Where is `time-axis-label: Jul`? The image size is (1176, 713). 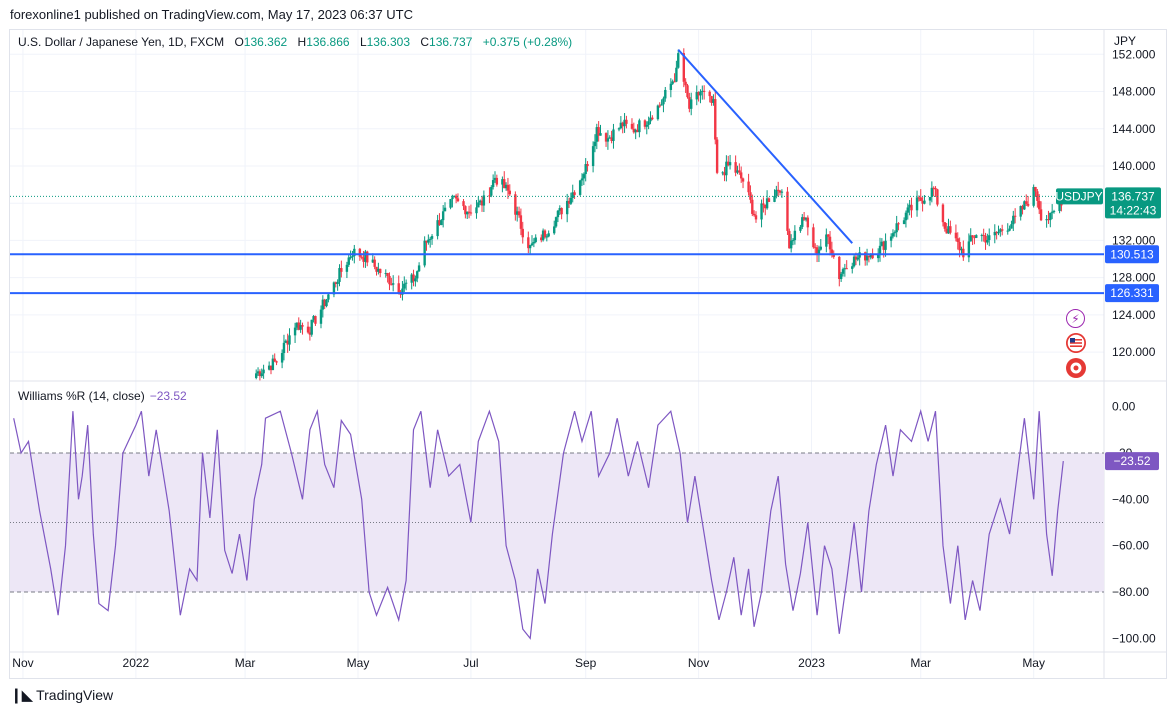
time-axis-label: Jul is located at coordinates (470, 663).